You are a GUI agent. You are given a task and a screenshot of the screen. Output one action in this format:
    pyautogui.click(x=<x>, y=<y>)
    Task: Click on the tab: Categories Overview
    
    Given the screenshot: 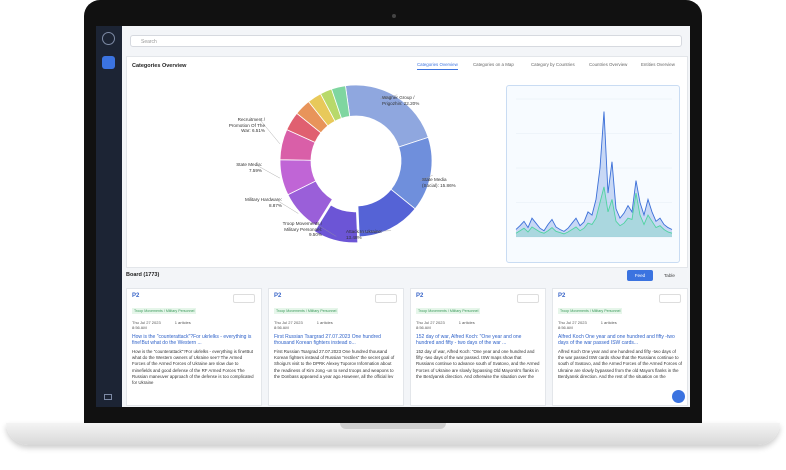 What is the action you would take?
    pyautogui.click(x=437, y=66)
    